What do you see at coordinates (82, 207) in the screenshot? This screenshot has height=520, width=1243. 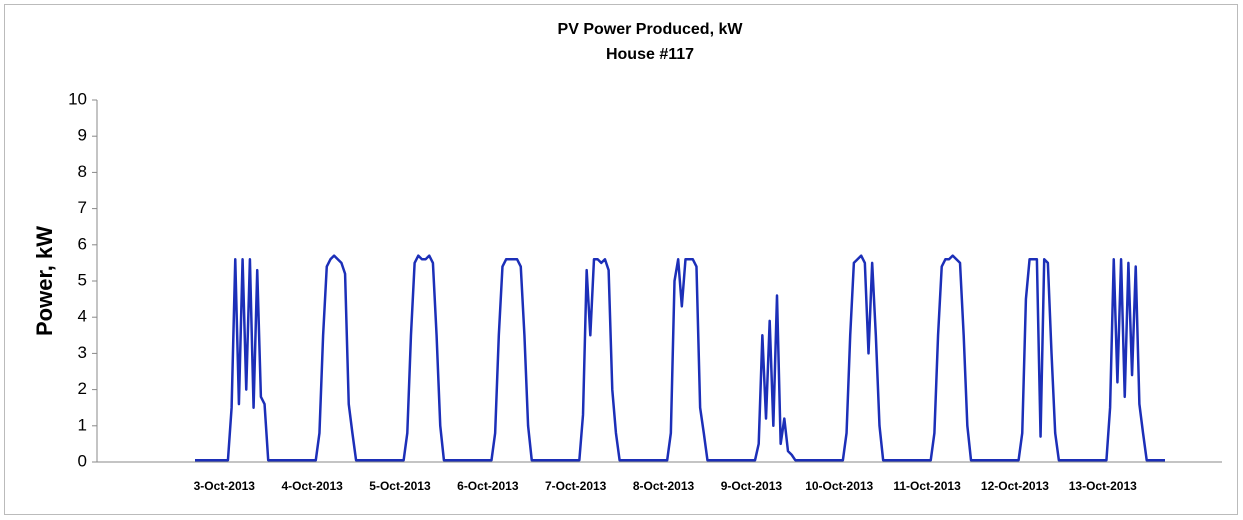 I see `y-tick-label: 7` at bounding box center [82, 207].